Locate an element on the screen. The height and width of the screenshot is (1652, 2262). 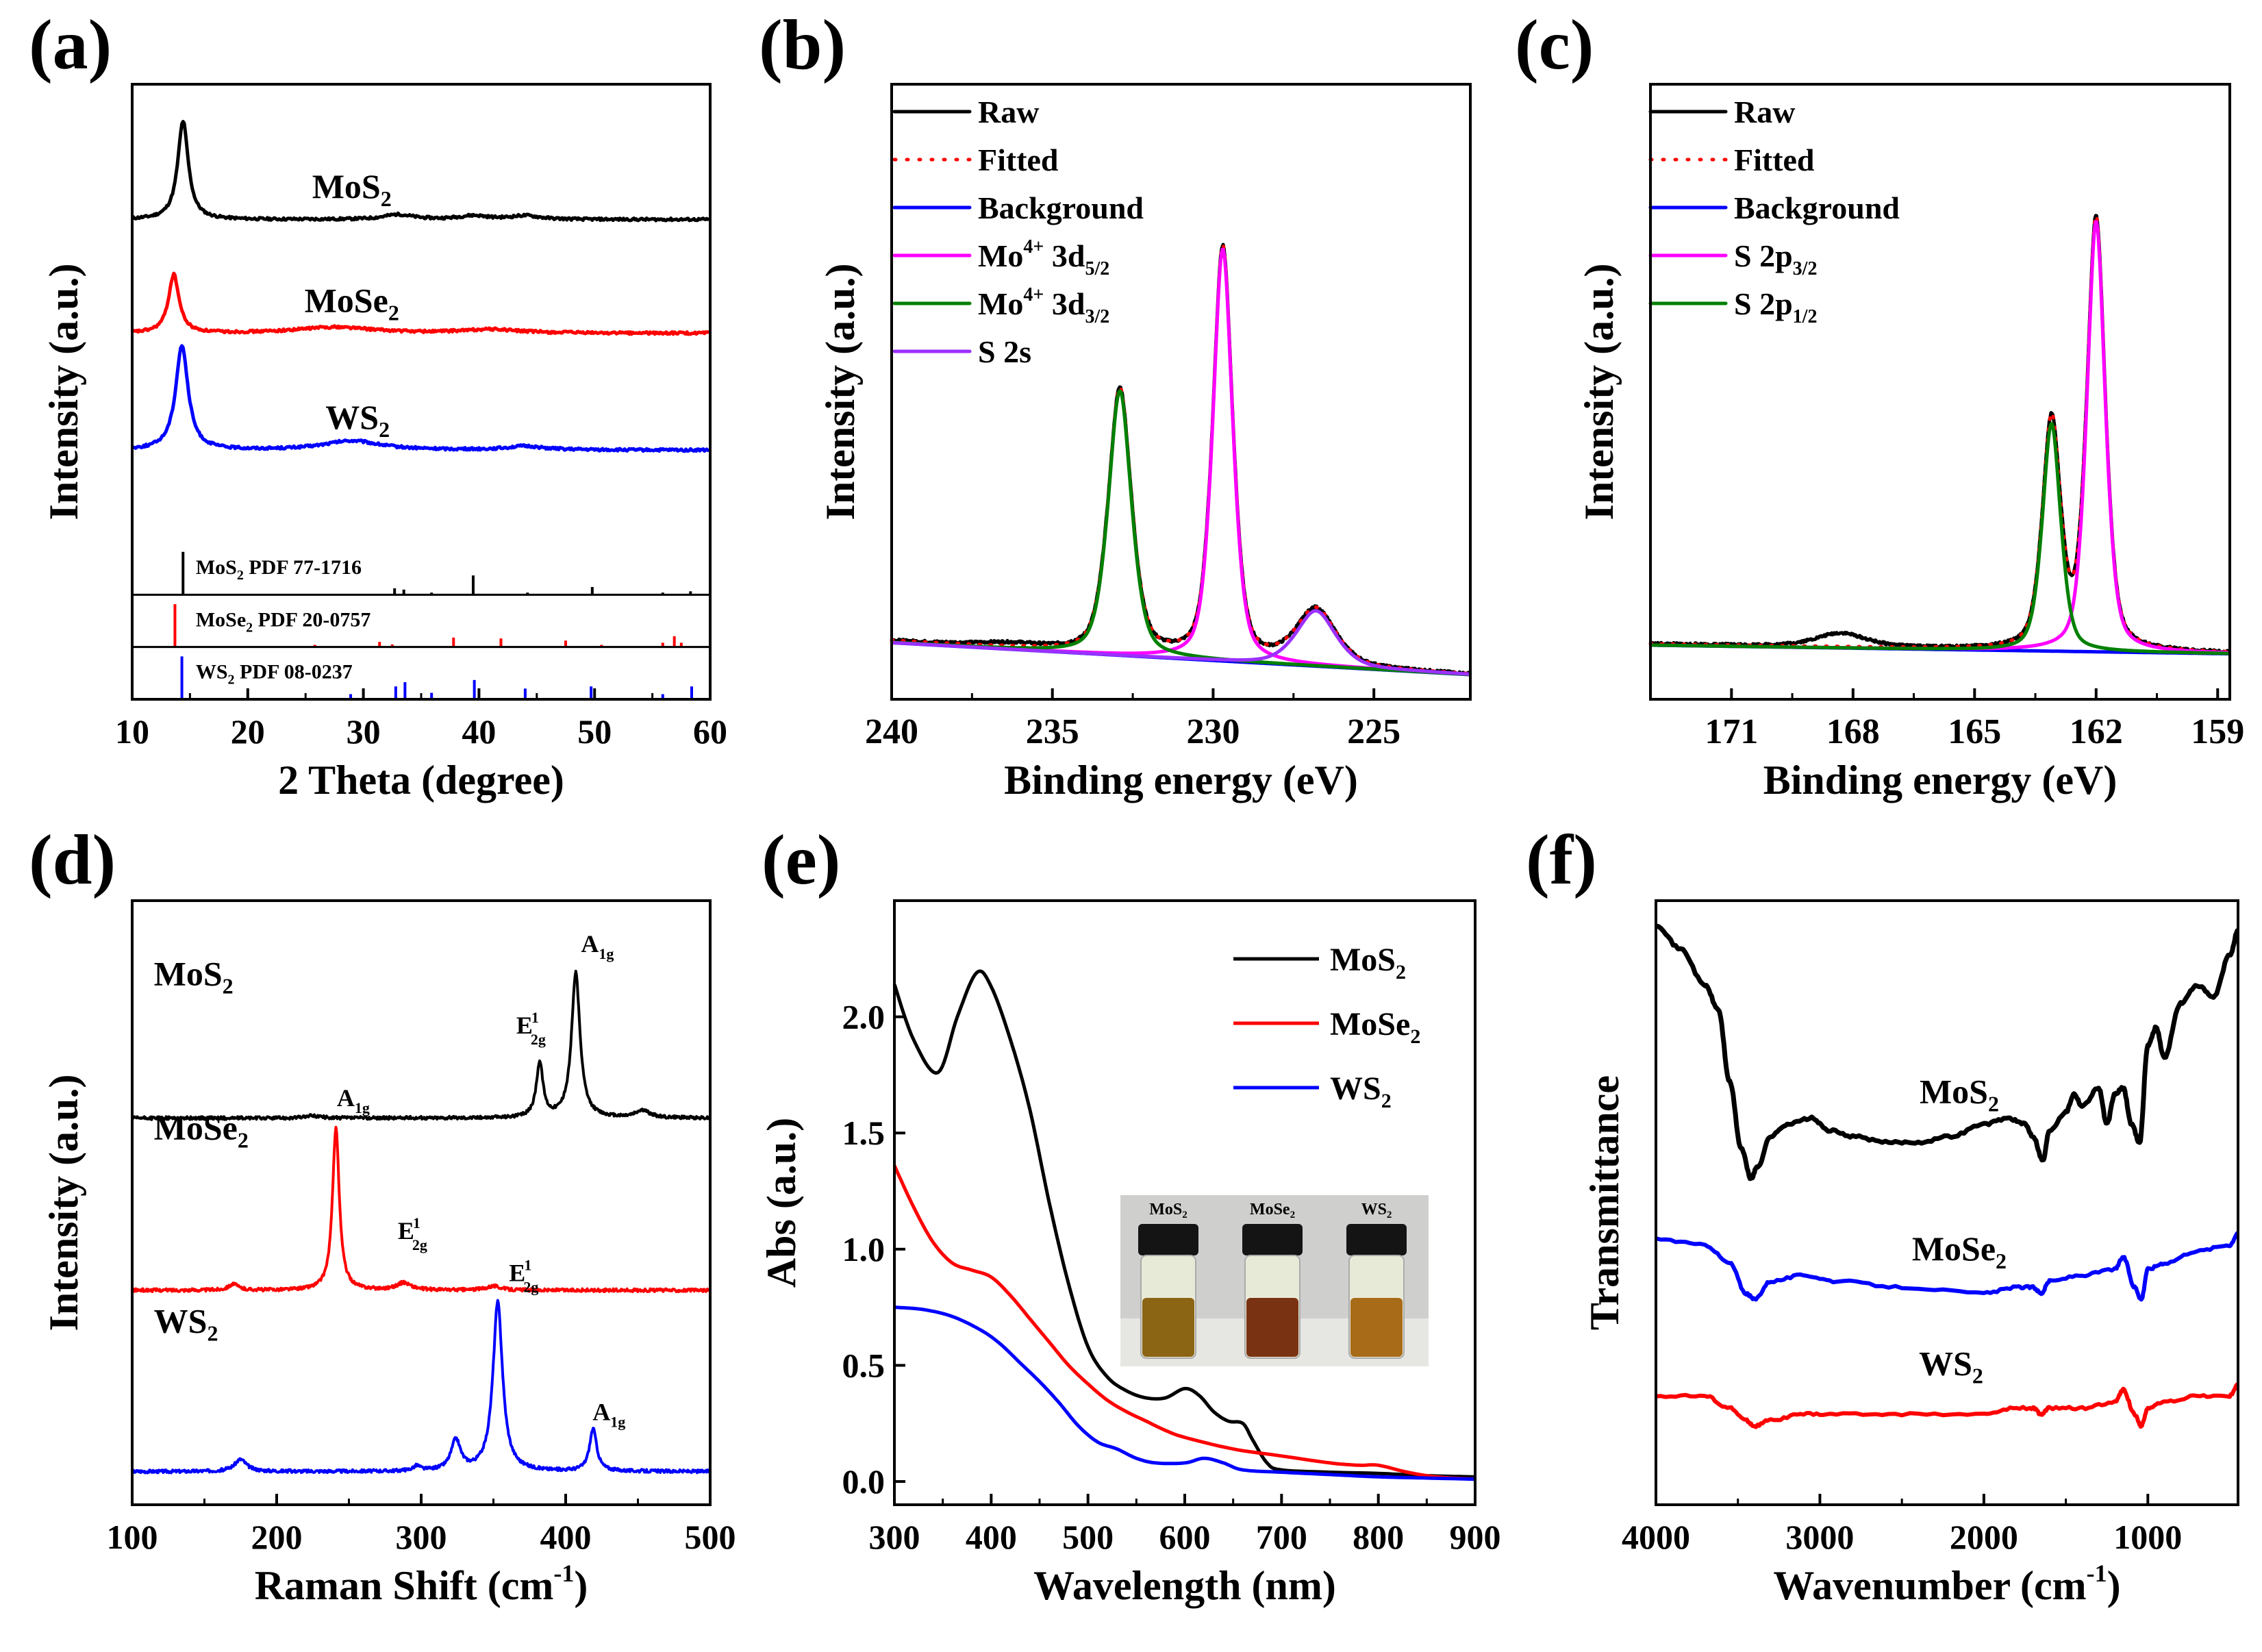
x-tick-label: 50 is located at coordinates (595, 731).